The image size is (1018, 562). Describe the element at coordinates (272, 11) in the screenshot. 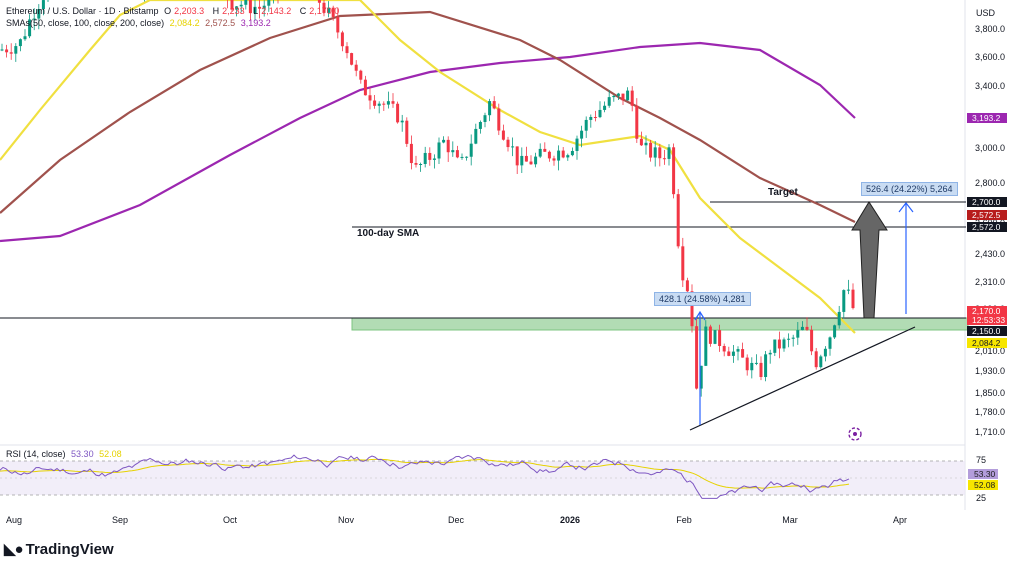

I see `ohlc-low: L 2,143.2` at that location.